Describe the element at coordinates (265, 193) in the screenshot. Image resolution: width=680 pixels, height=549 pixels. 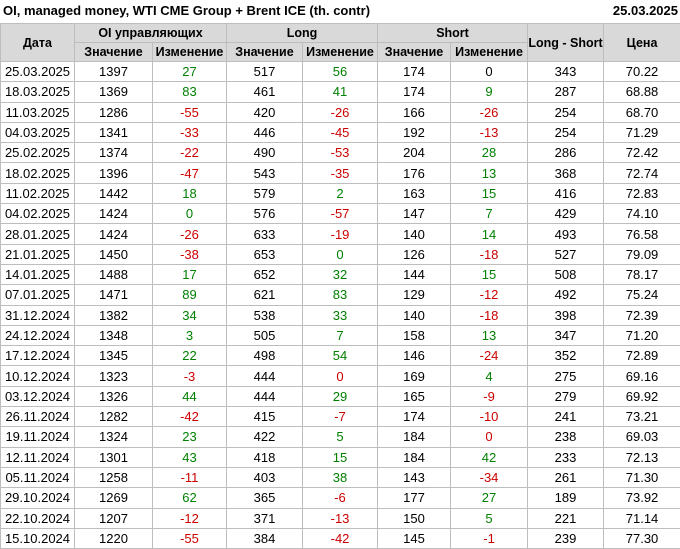
I see `cell-long-value: 579` at that location.